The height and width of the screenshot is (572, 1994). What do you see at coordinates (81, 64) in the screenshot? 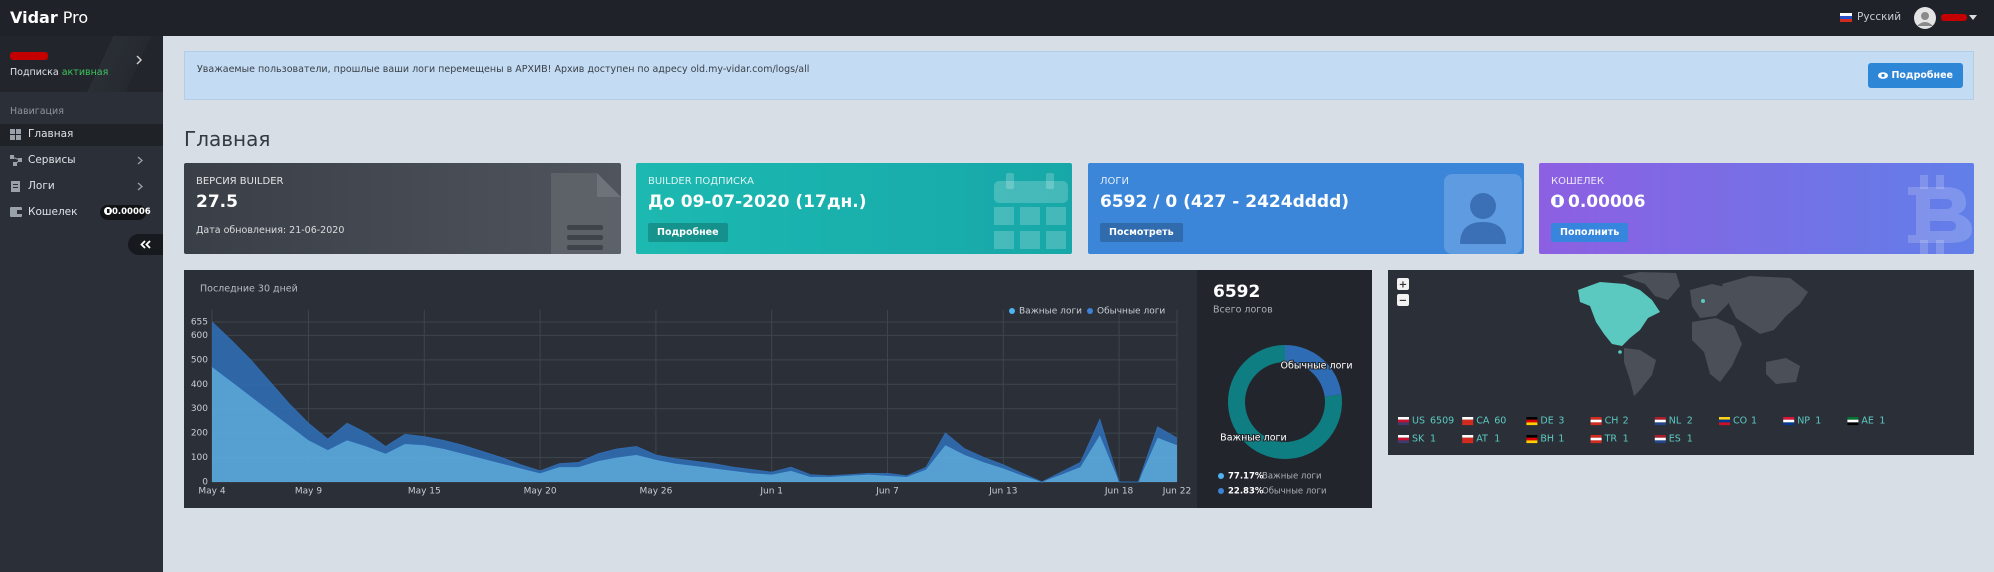
I see `user-block` at bounding box center [81, 64].